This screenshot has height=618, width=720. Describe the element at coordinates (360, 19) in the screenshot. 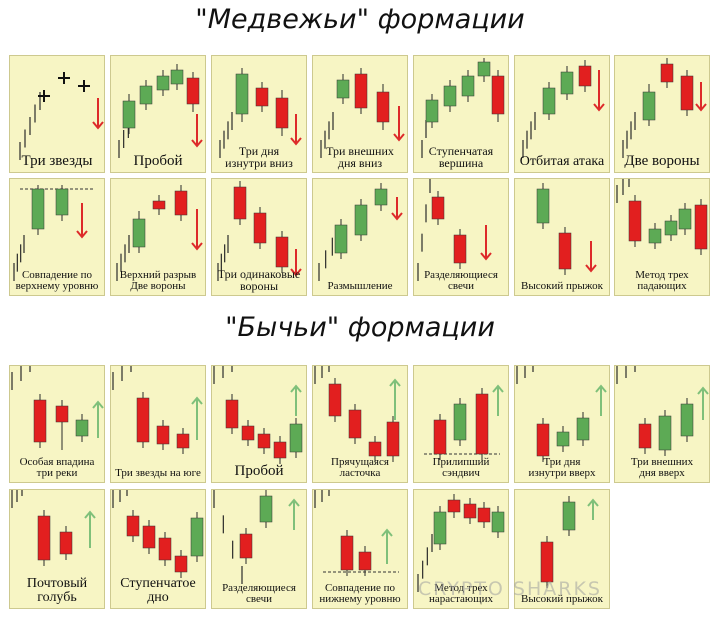

I see `bearish-title: "Медвежьи" формации` at that location.